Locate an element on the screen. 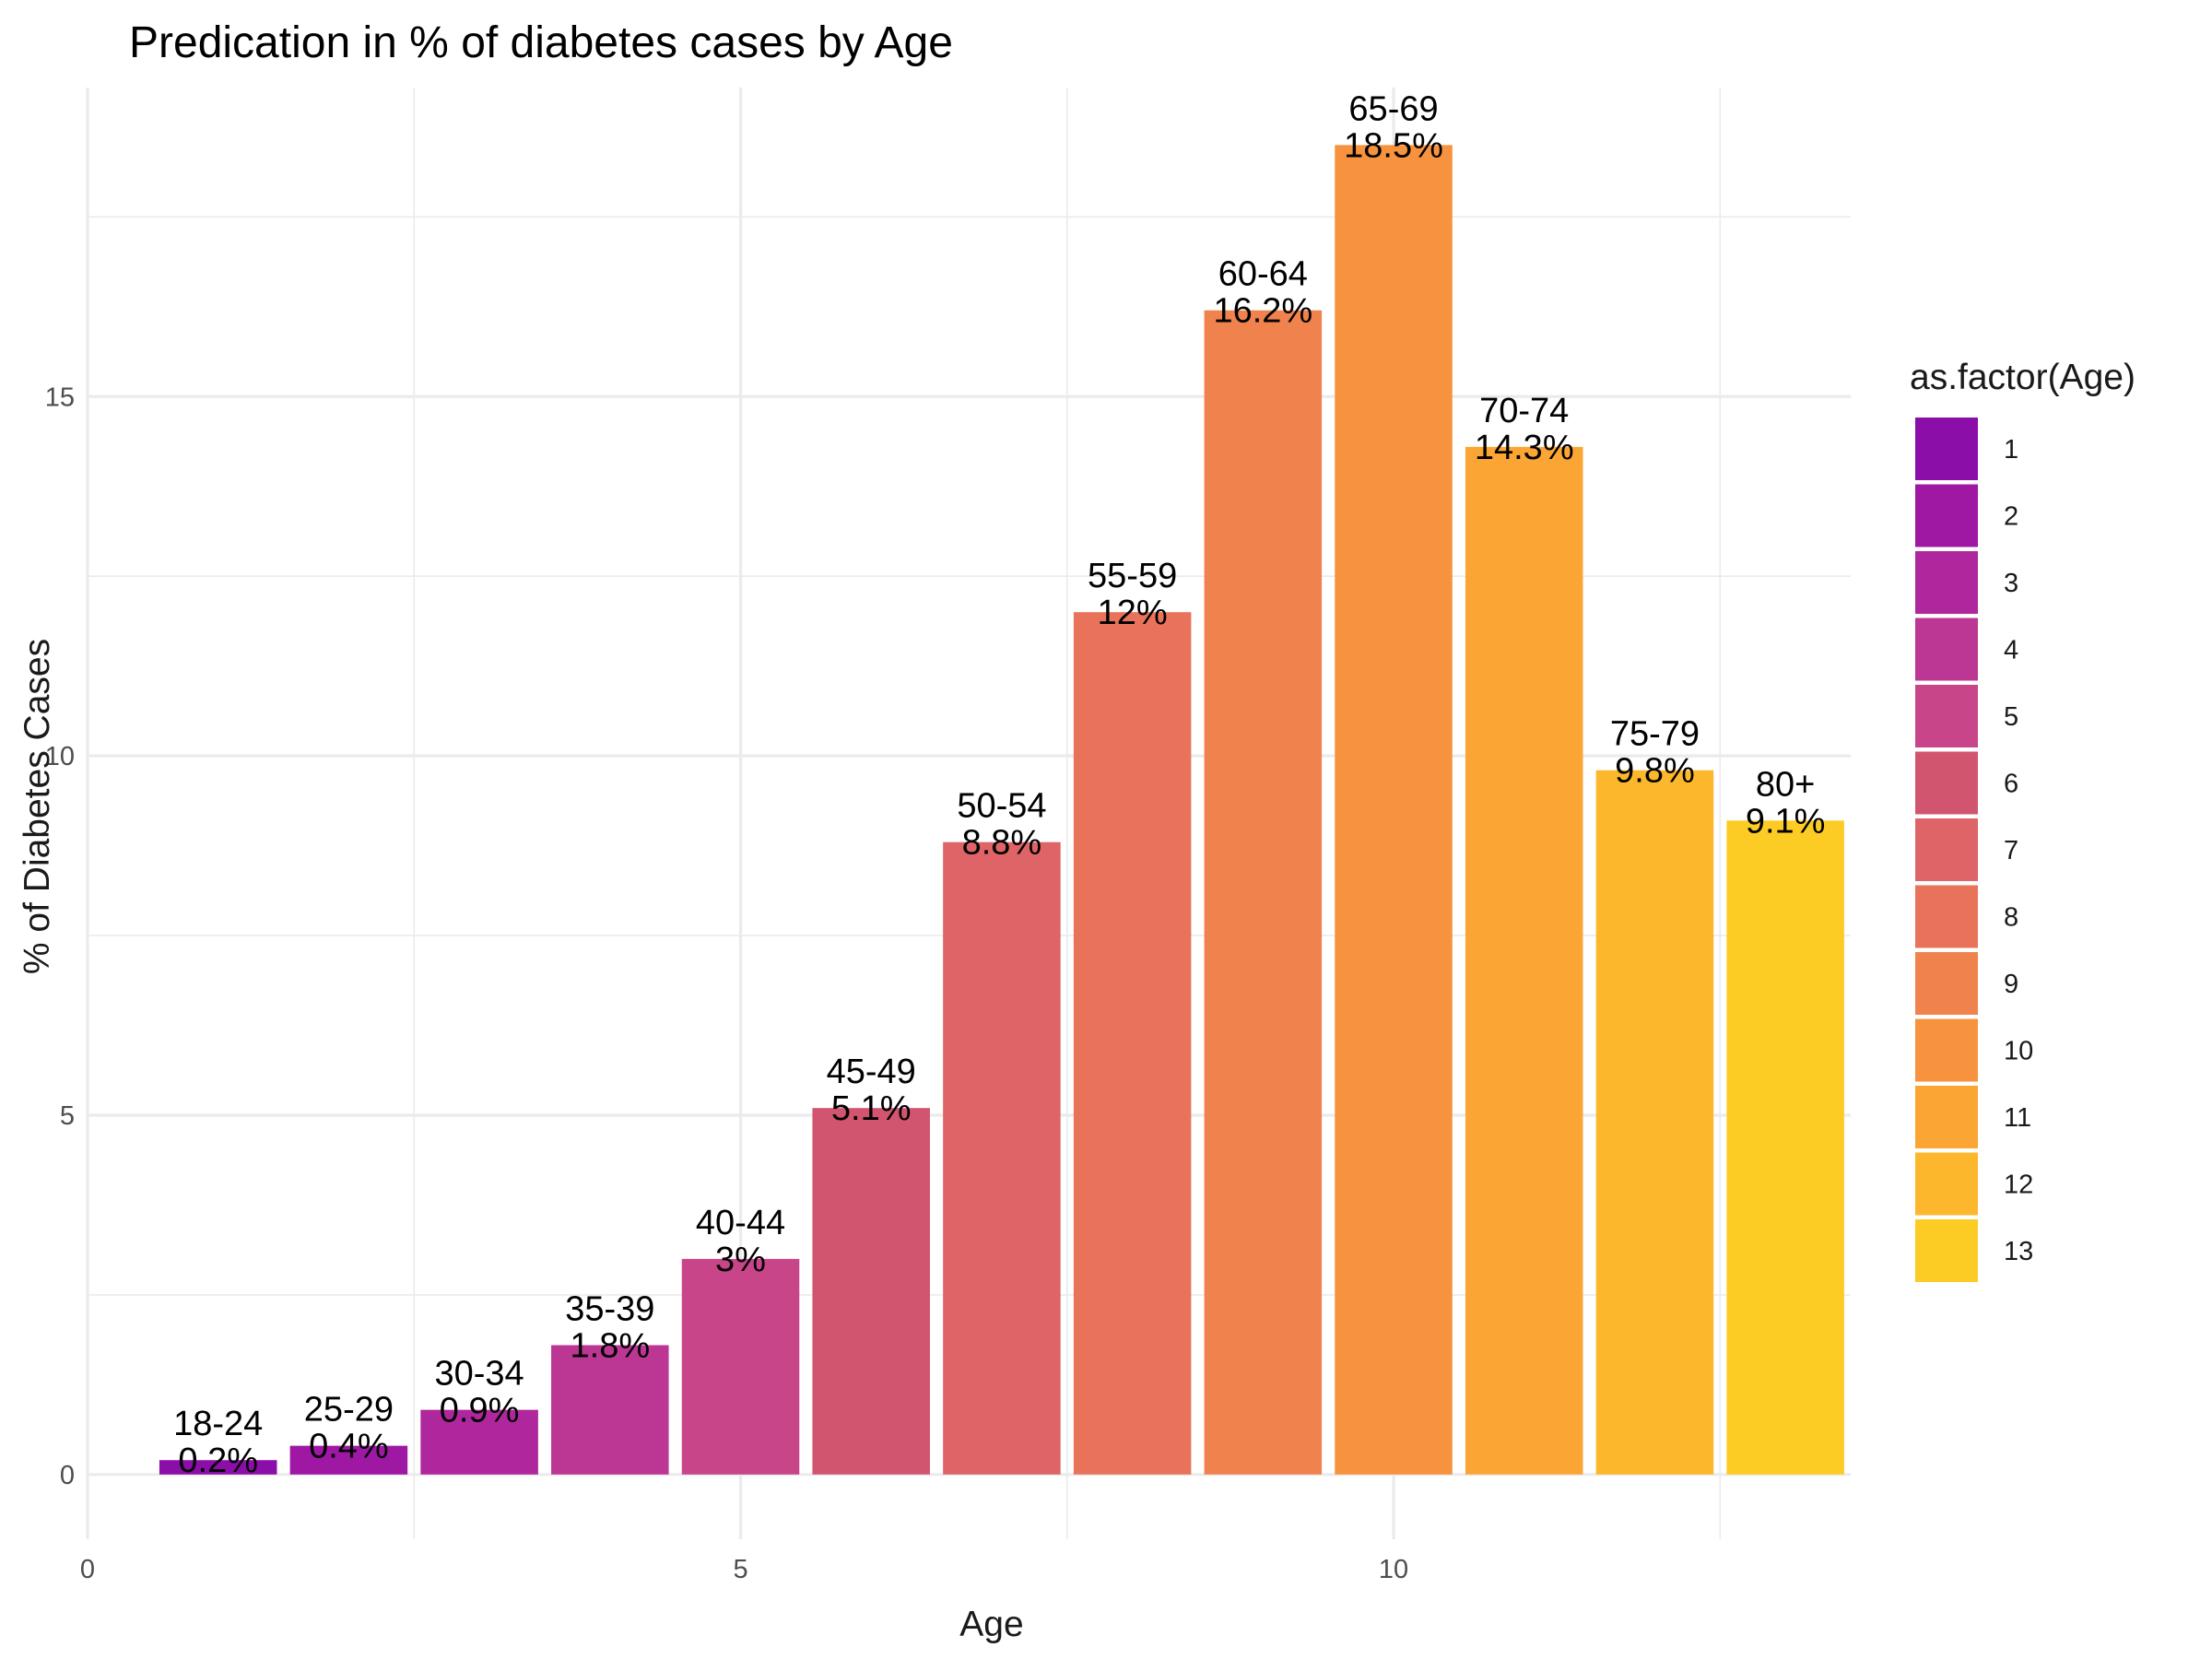  bar-value-label: 8.8% is located at coordinates (1002, 843).